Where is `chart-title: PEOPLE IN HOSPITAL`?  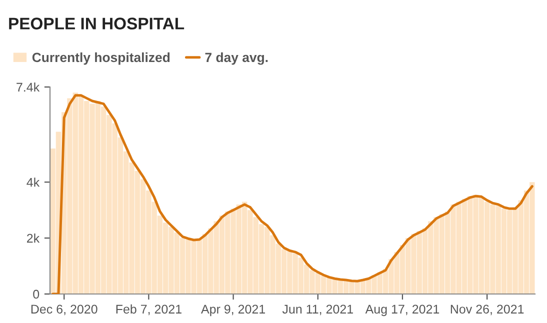
chart-title: PEOPLE IN HOSPITAL is located at coordinates (96, 24).